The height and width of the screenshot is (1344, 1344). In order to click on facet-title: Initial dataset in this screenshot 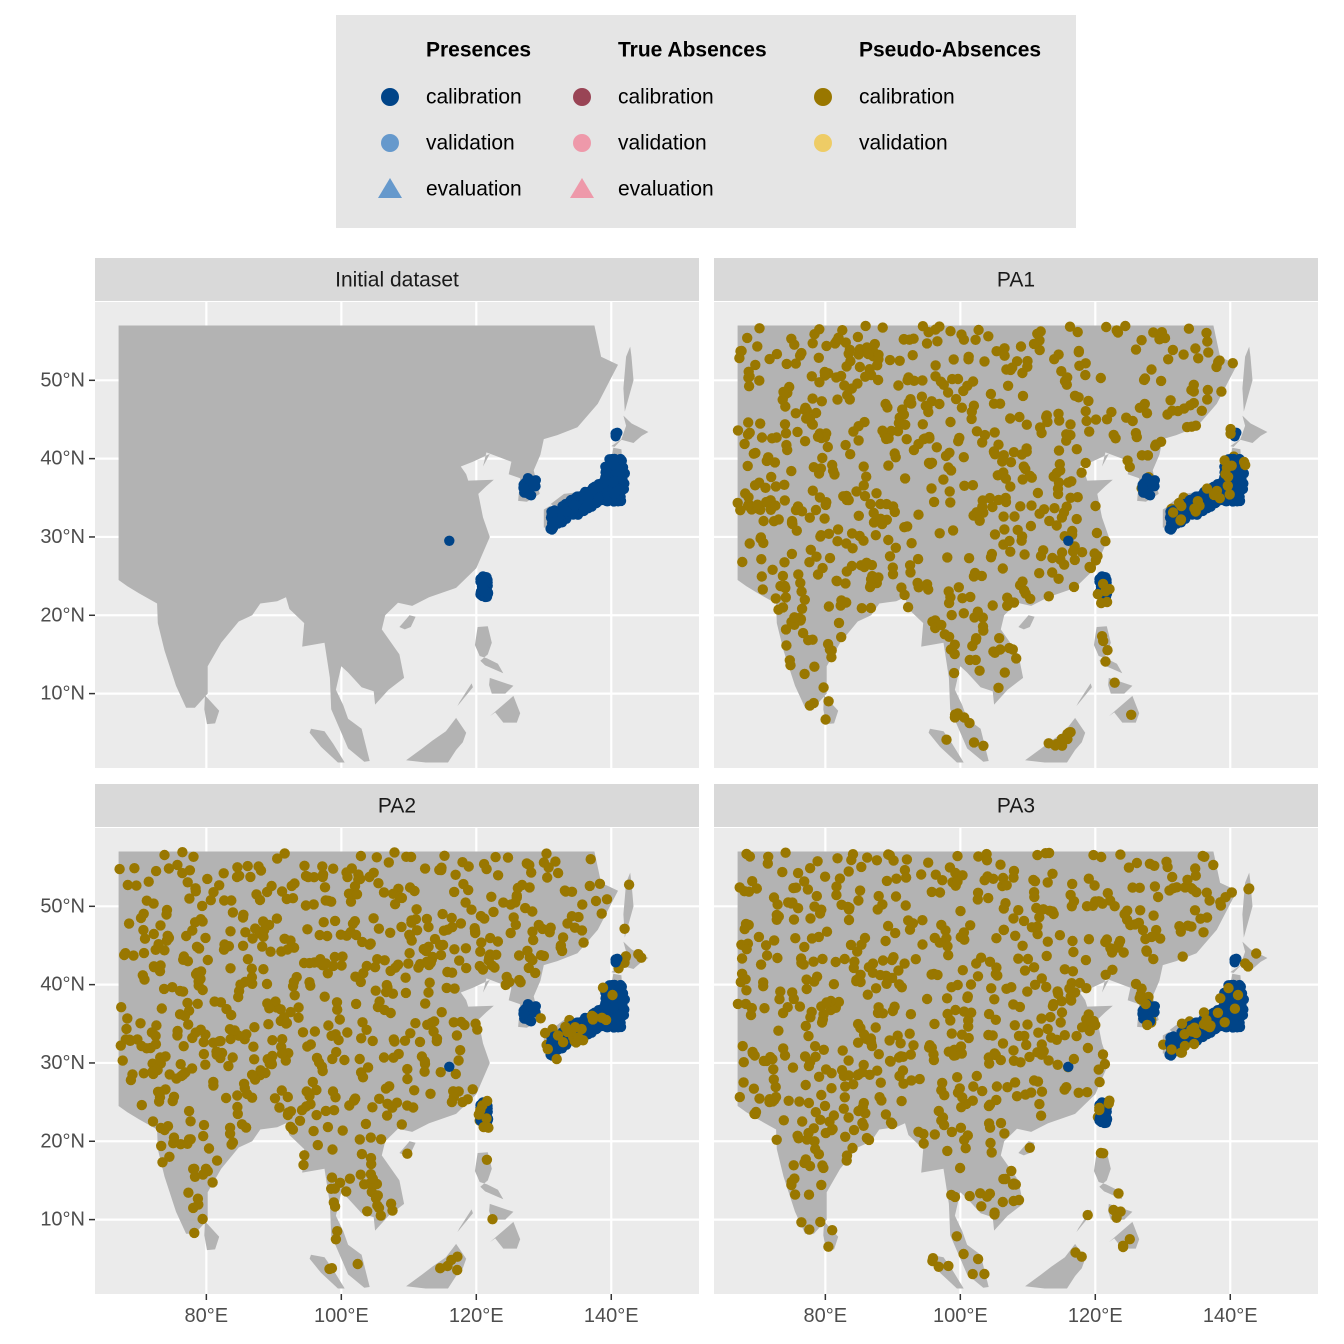, I will do `click(397, 280)`.